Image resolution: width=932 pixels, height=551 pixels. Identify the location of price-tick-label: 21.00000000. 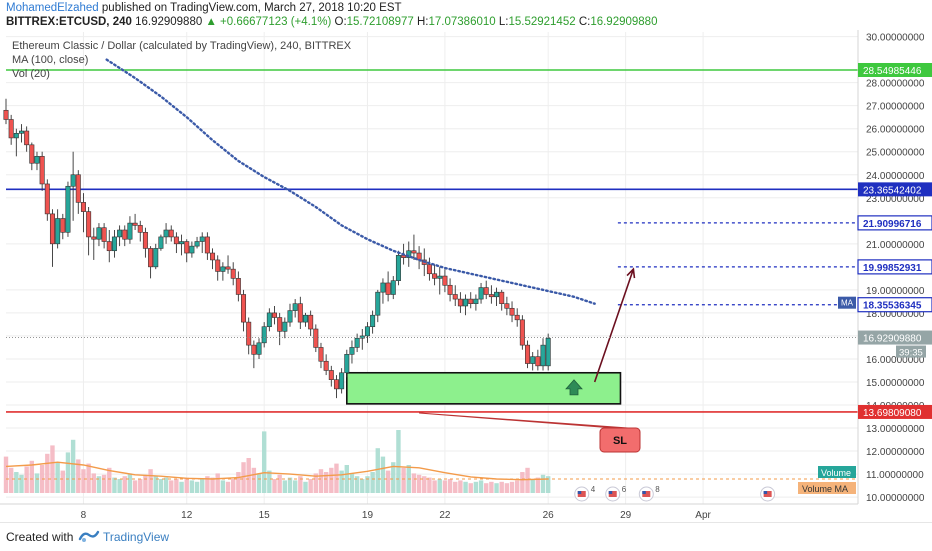
(895, 245).